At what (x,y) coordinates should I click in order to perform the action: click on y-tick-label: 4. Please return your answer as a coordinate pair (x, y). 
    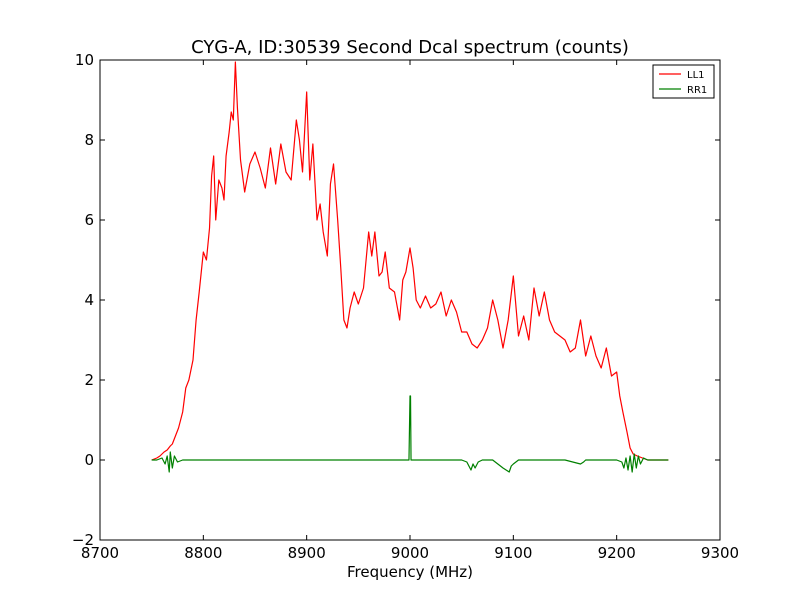
    Looking at the image, I should click on (89, 300).